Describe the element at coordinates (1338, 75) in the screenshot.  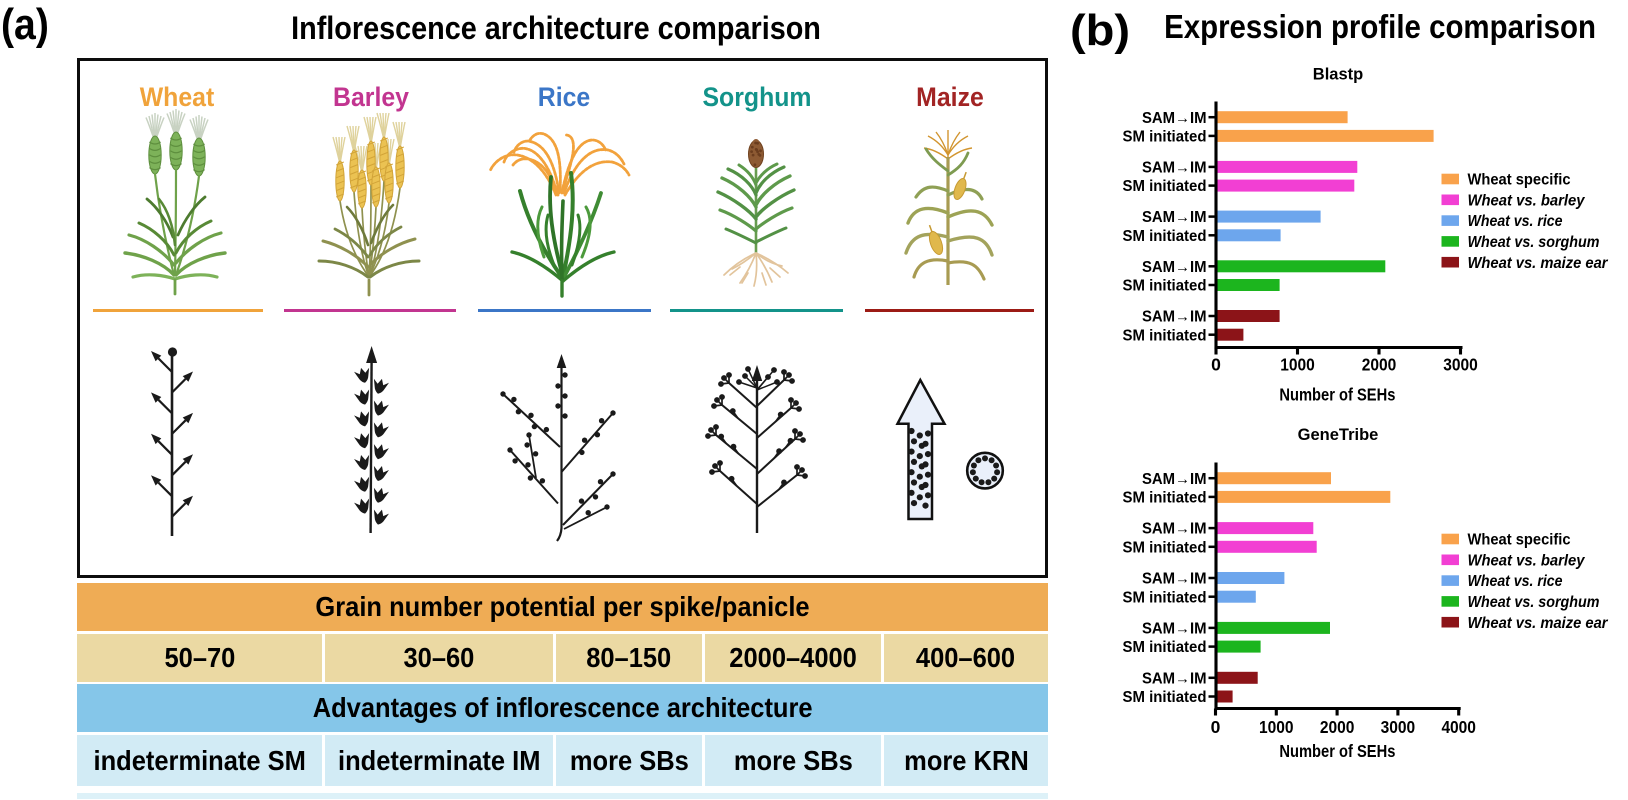
I see `svg-text: Blastp` at that location.